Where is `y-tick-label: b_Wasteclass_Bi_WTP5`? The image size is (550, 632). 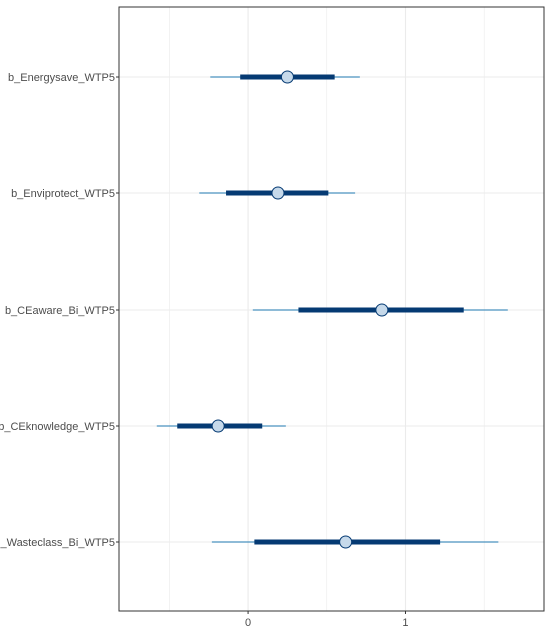 y-tick-label: b_Wasteclass_Bi_WTP5 is located at coordinates (57, 543).